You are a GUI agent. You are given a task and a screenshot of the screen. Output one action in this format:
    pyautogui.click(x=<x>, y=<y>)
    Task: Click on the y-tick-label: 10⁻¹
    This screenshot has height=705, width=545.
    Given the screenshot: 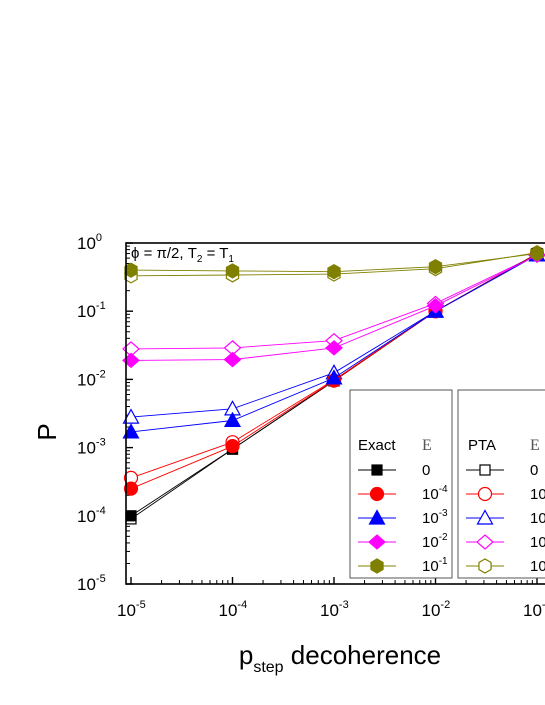 What is the action you would take?
    pyautogui.click(x=91, y=310)
    